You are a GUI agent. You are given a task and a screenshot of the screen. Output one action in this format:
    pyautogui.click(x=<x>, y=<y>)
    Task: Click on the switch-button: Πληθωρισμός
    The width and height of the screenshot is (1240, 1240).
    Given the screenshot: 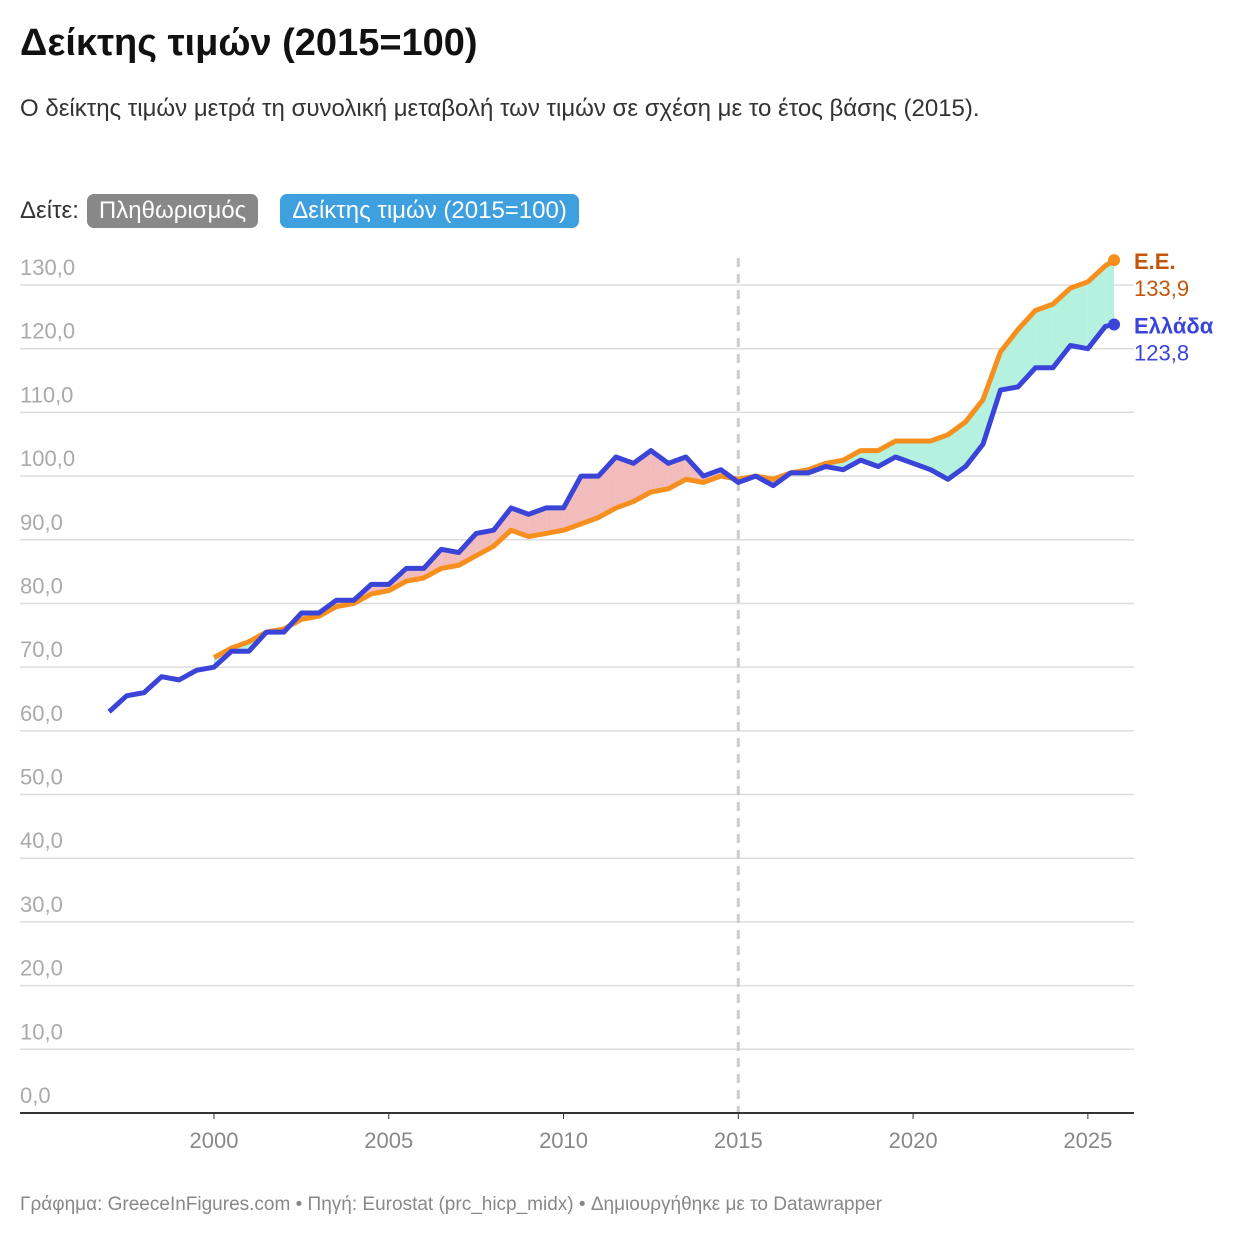 What is the action you would take?
    pyautogui.click(x=172, y=211)
    